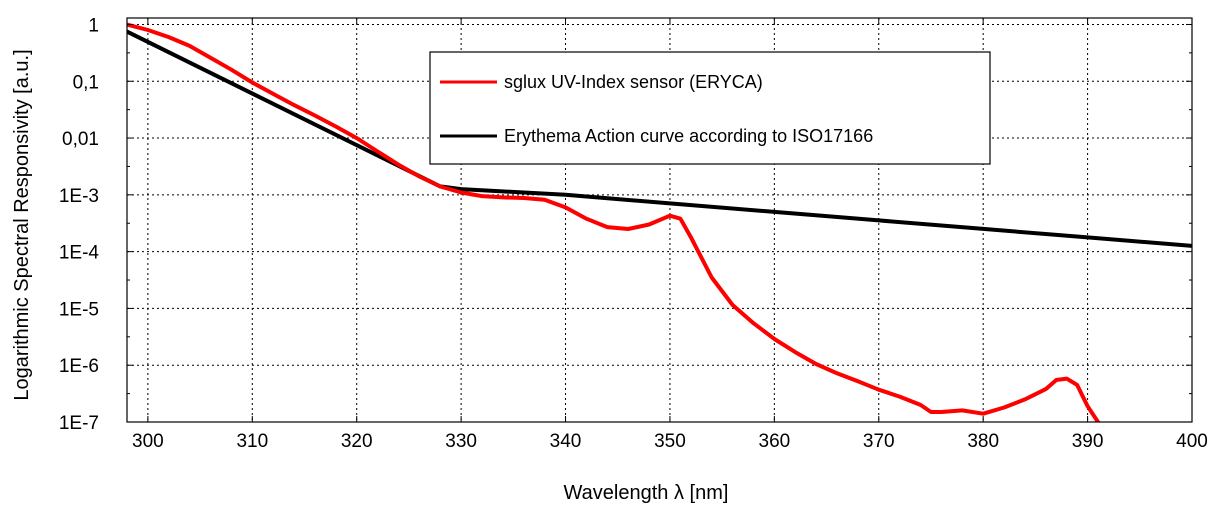  What do you see at coordinates (79, 196) in the screenshot?
I see `y-tick-label: 1E-3` at bounding box center [79, 196].